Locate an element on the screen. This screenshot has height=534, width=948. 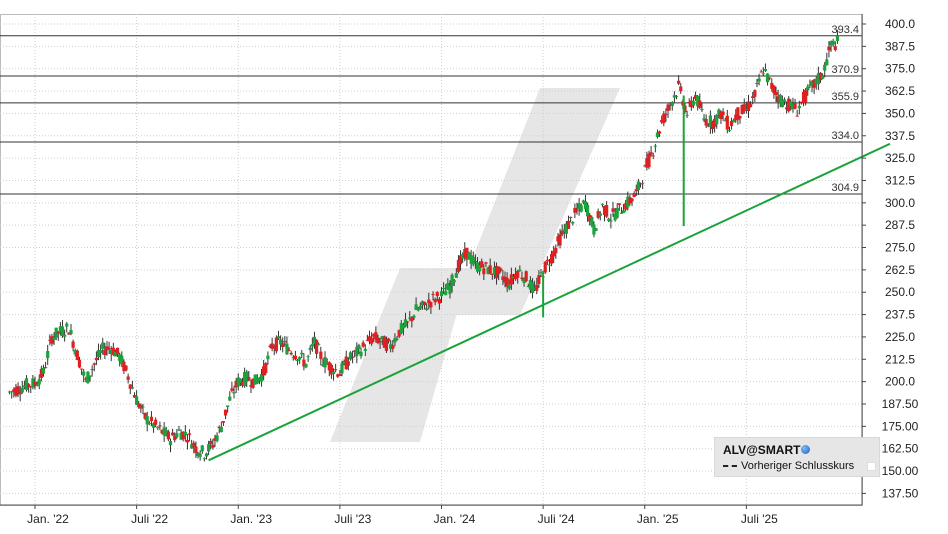
y-tick-label: 400.0 is located at coordinates (900, 24).